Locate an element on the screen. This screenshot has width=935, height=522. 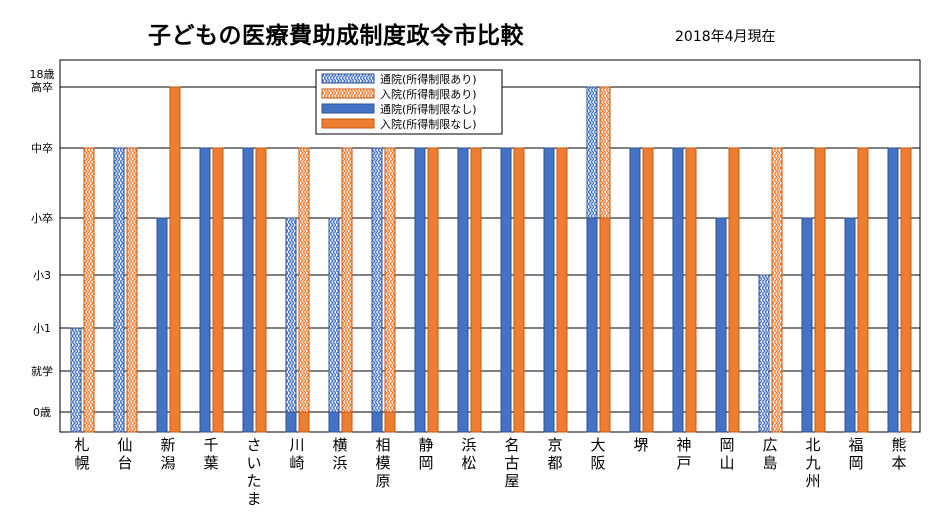
x-tick-label: 岡山 is located at coordinates (726, 454).